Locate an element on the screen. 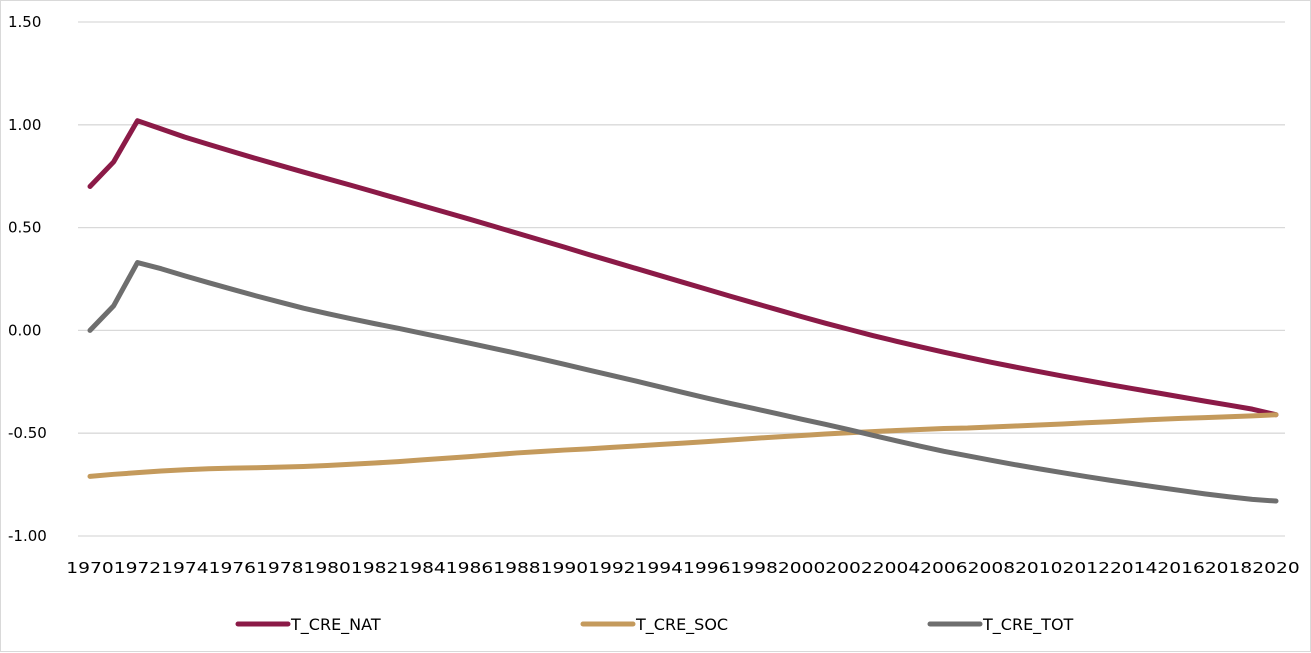 Image resolution: width=1311 pixels, height=653 pixels. x-tick-label: 1978 is located at coordinates (279, 568).